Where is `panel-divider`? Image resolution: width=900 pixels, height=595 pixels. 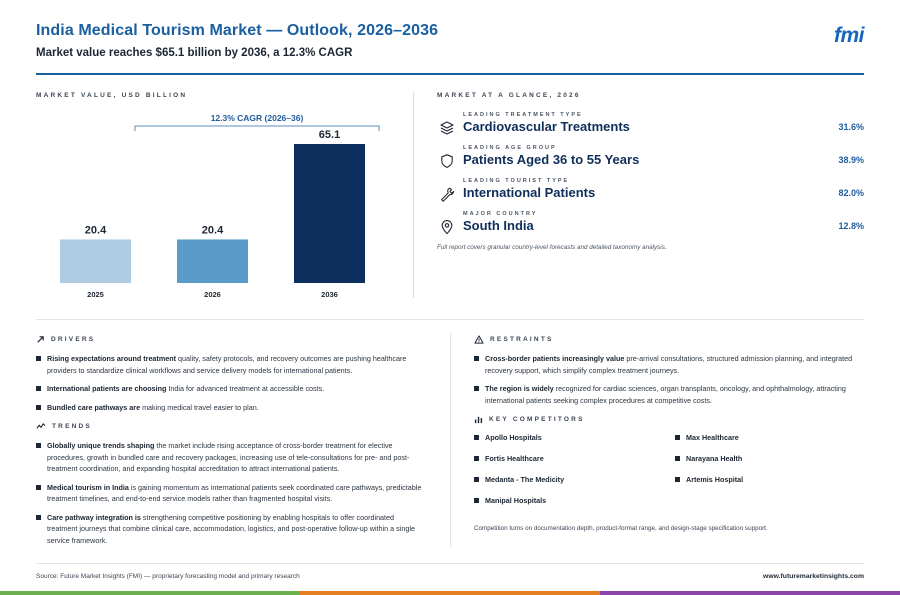 panel-divider is located at coordinates (413, 195).